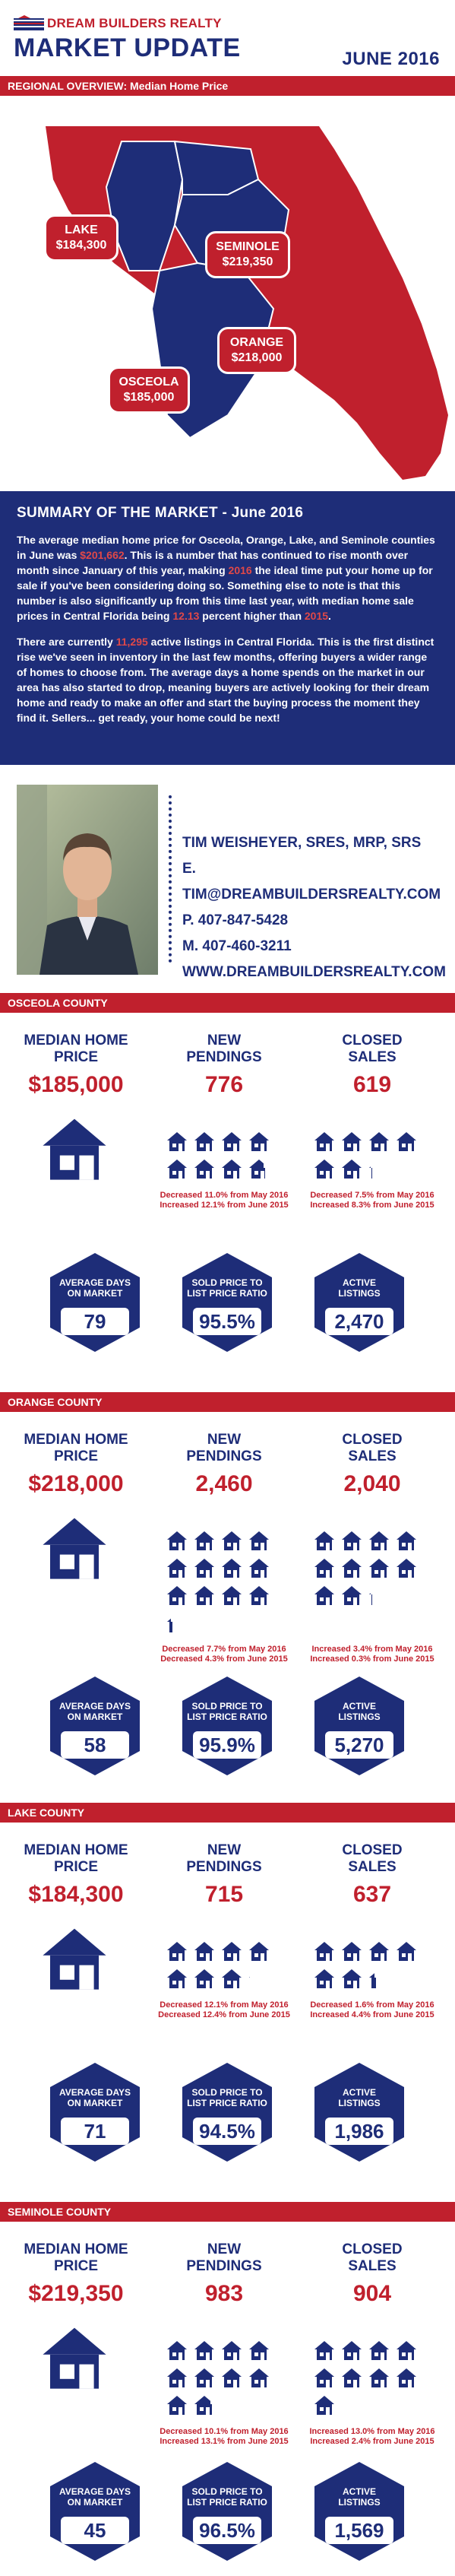 The image size is (455, 2576). What do you see at coordinates (247, 262) in the screenshot?
I see `seminole-price: $219,350` at bounding box center [247, 262].